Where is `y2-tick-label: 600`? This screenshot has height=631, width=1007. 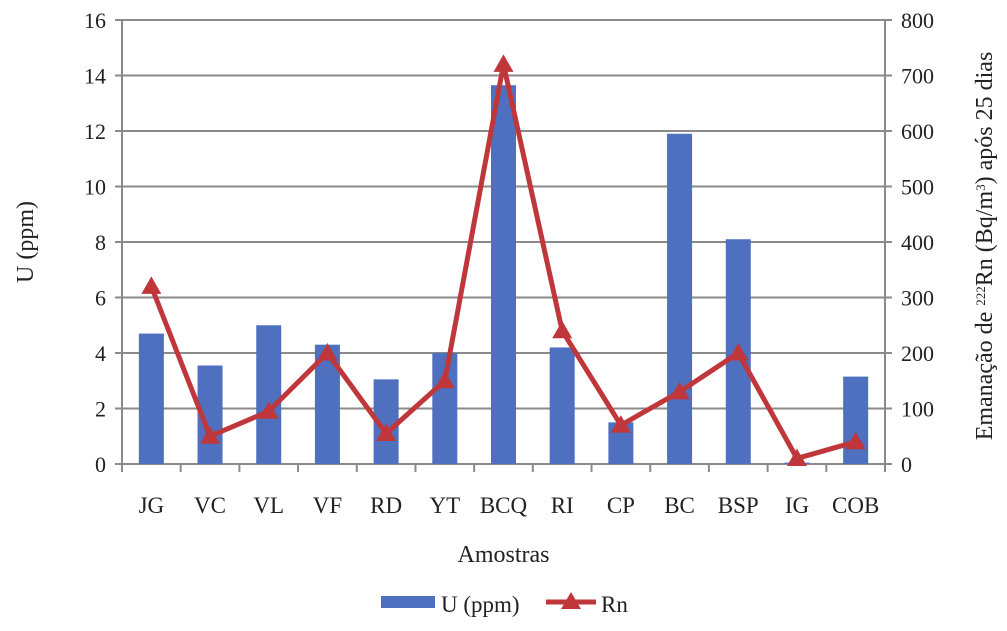 y2-tick-label: 600 is located at coordinates (917, 131).